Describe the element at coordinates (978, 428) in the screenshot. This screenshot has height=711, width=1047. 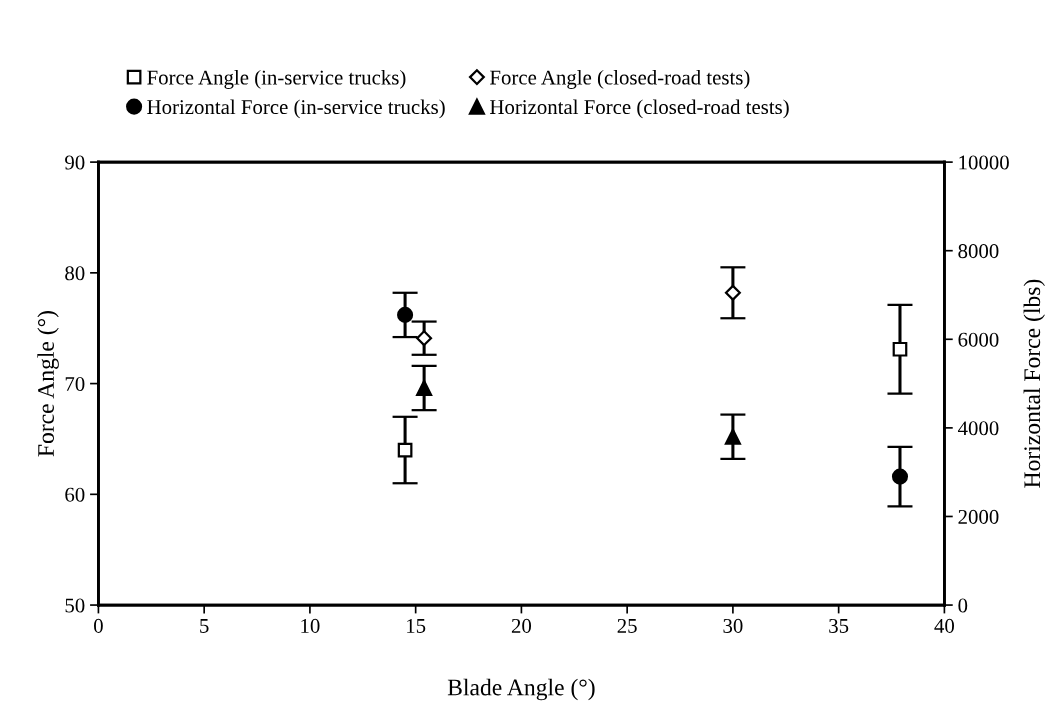
I see `y2-tick-label: 4000` at that location.